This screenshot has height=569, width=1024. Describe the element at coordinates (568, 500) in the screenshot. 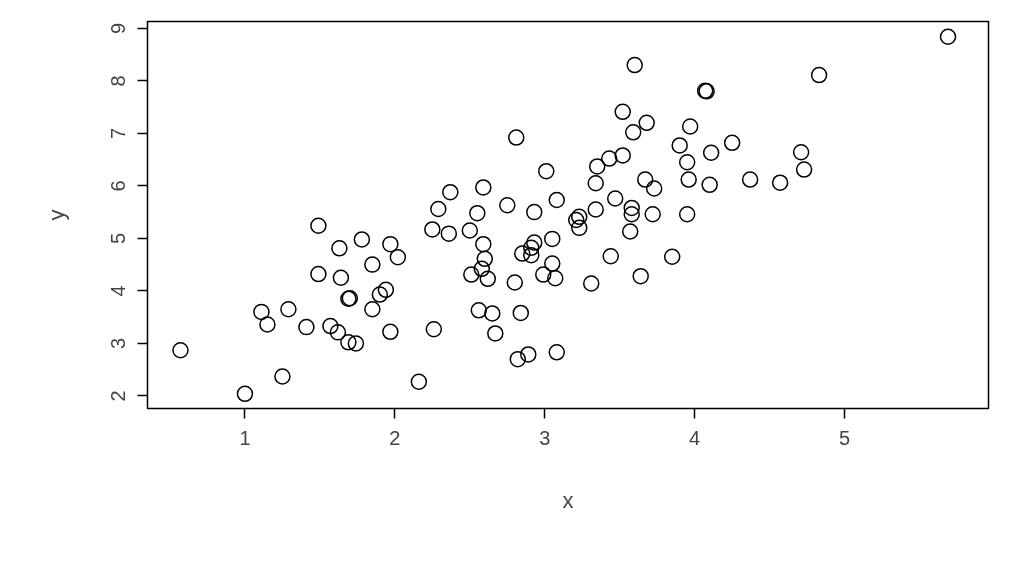

I see `x-axis-title: x` at that location.